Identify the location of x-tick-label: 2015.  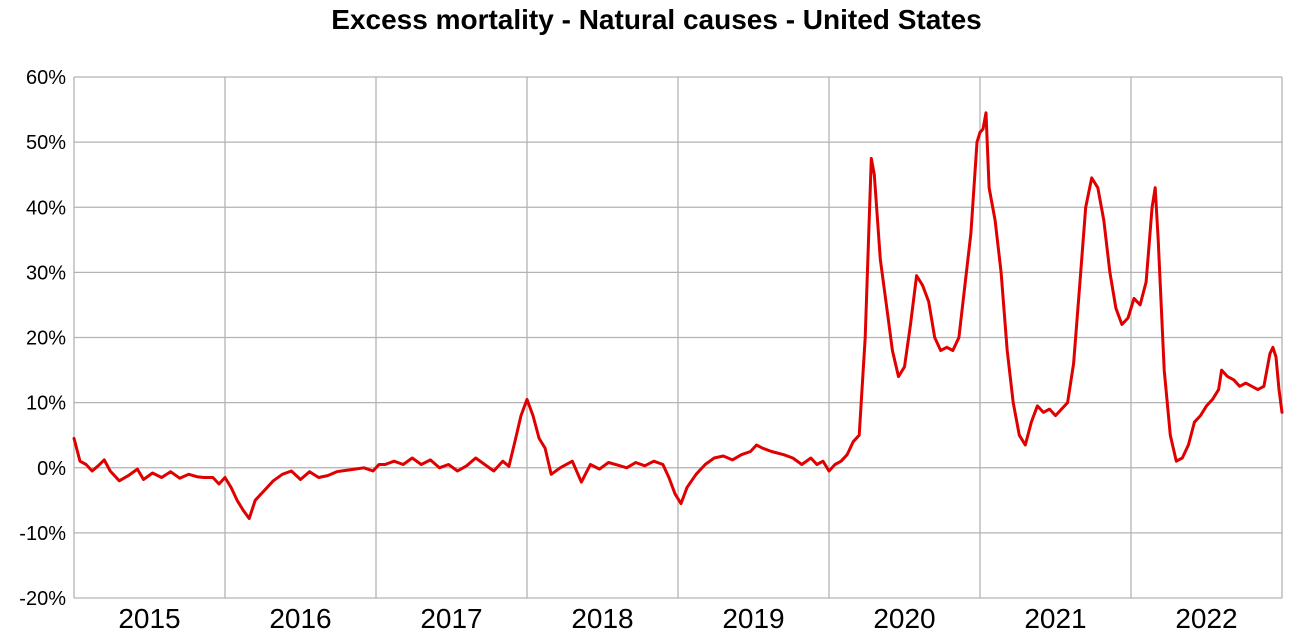
(149, 618).